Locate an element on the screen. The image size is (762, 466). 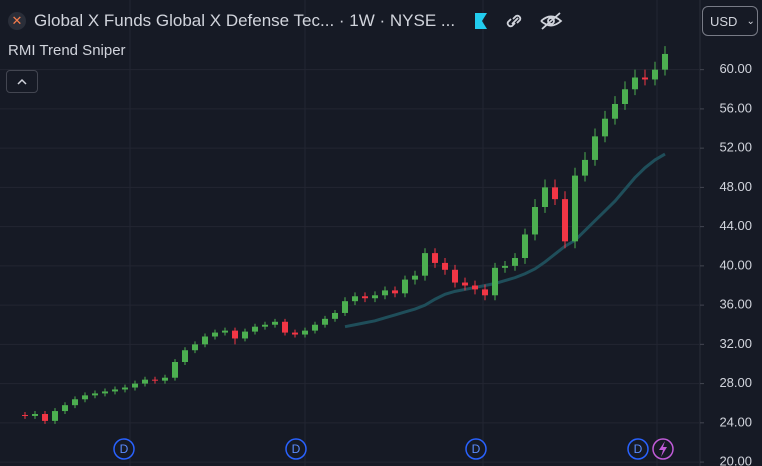
y-tick-label: 56.00 is located at coordinates (735, 107).